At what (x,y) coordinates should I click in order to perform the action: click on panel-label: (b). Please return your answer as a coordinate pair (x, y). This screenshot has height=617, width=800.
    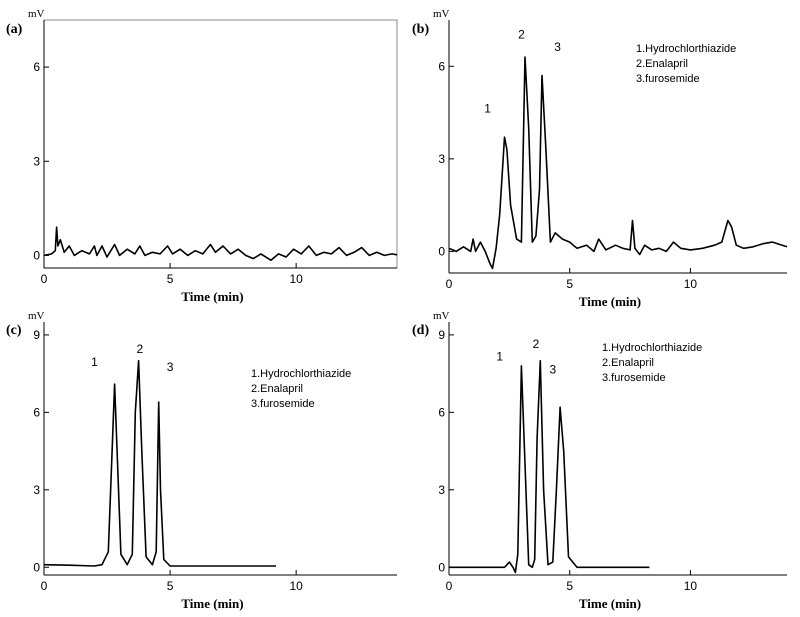
    Looking at the image, I should click on (420, 29).